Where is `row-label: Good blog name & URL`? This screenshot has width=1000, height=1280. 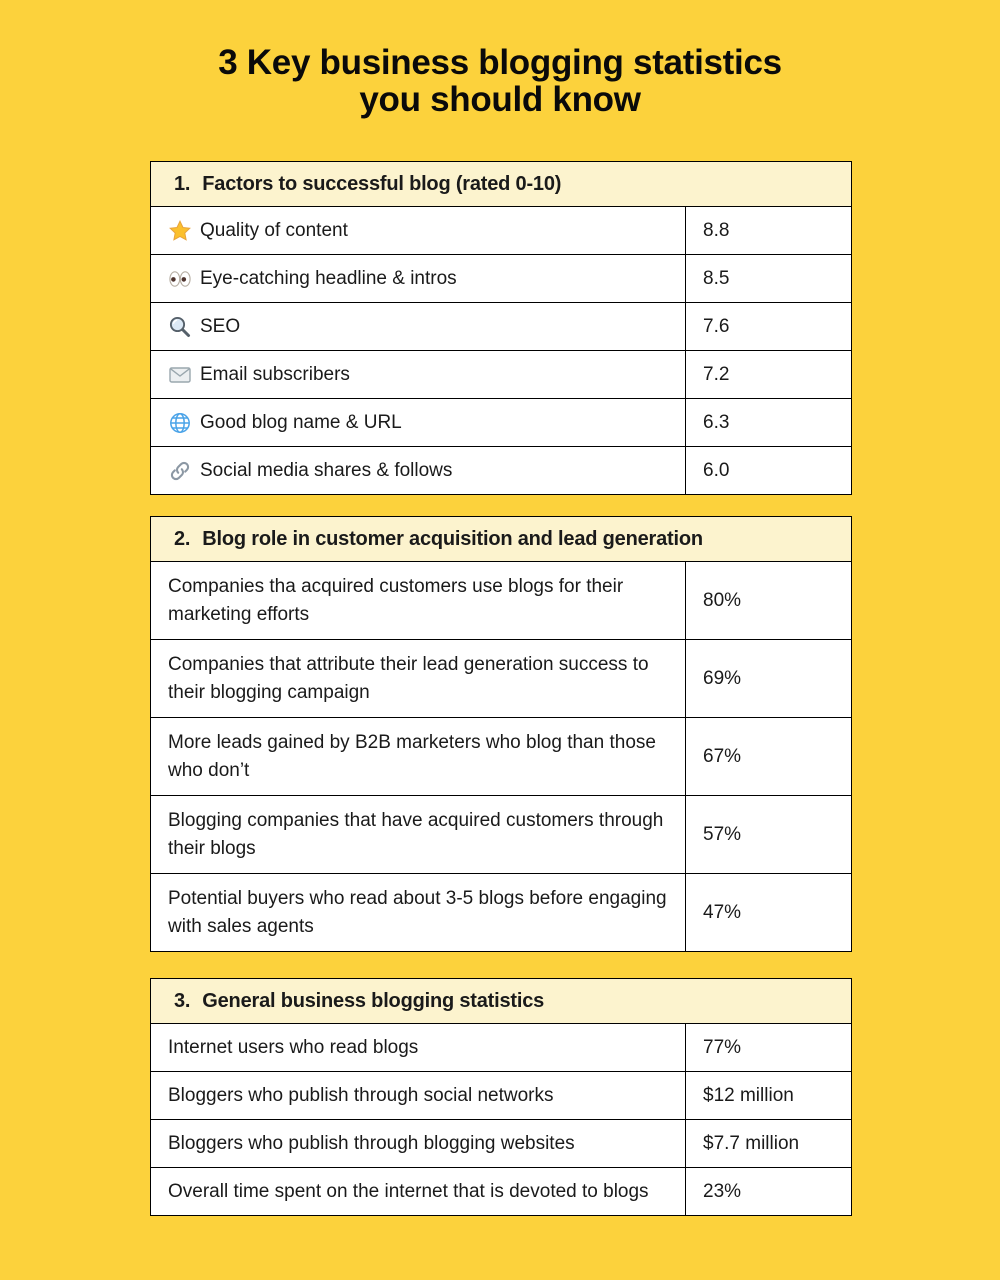
row-label: Good blog name & URL is located at coordinates (301, 422).